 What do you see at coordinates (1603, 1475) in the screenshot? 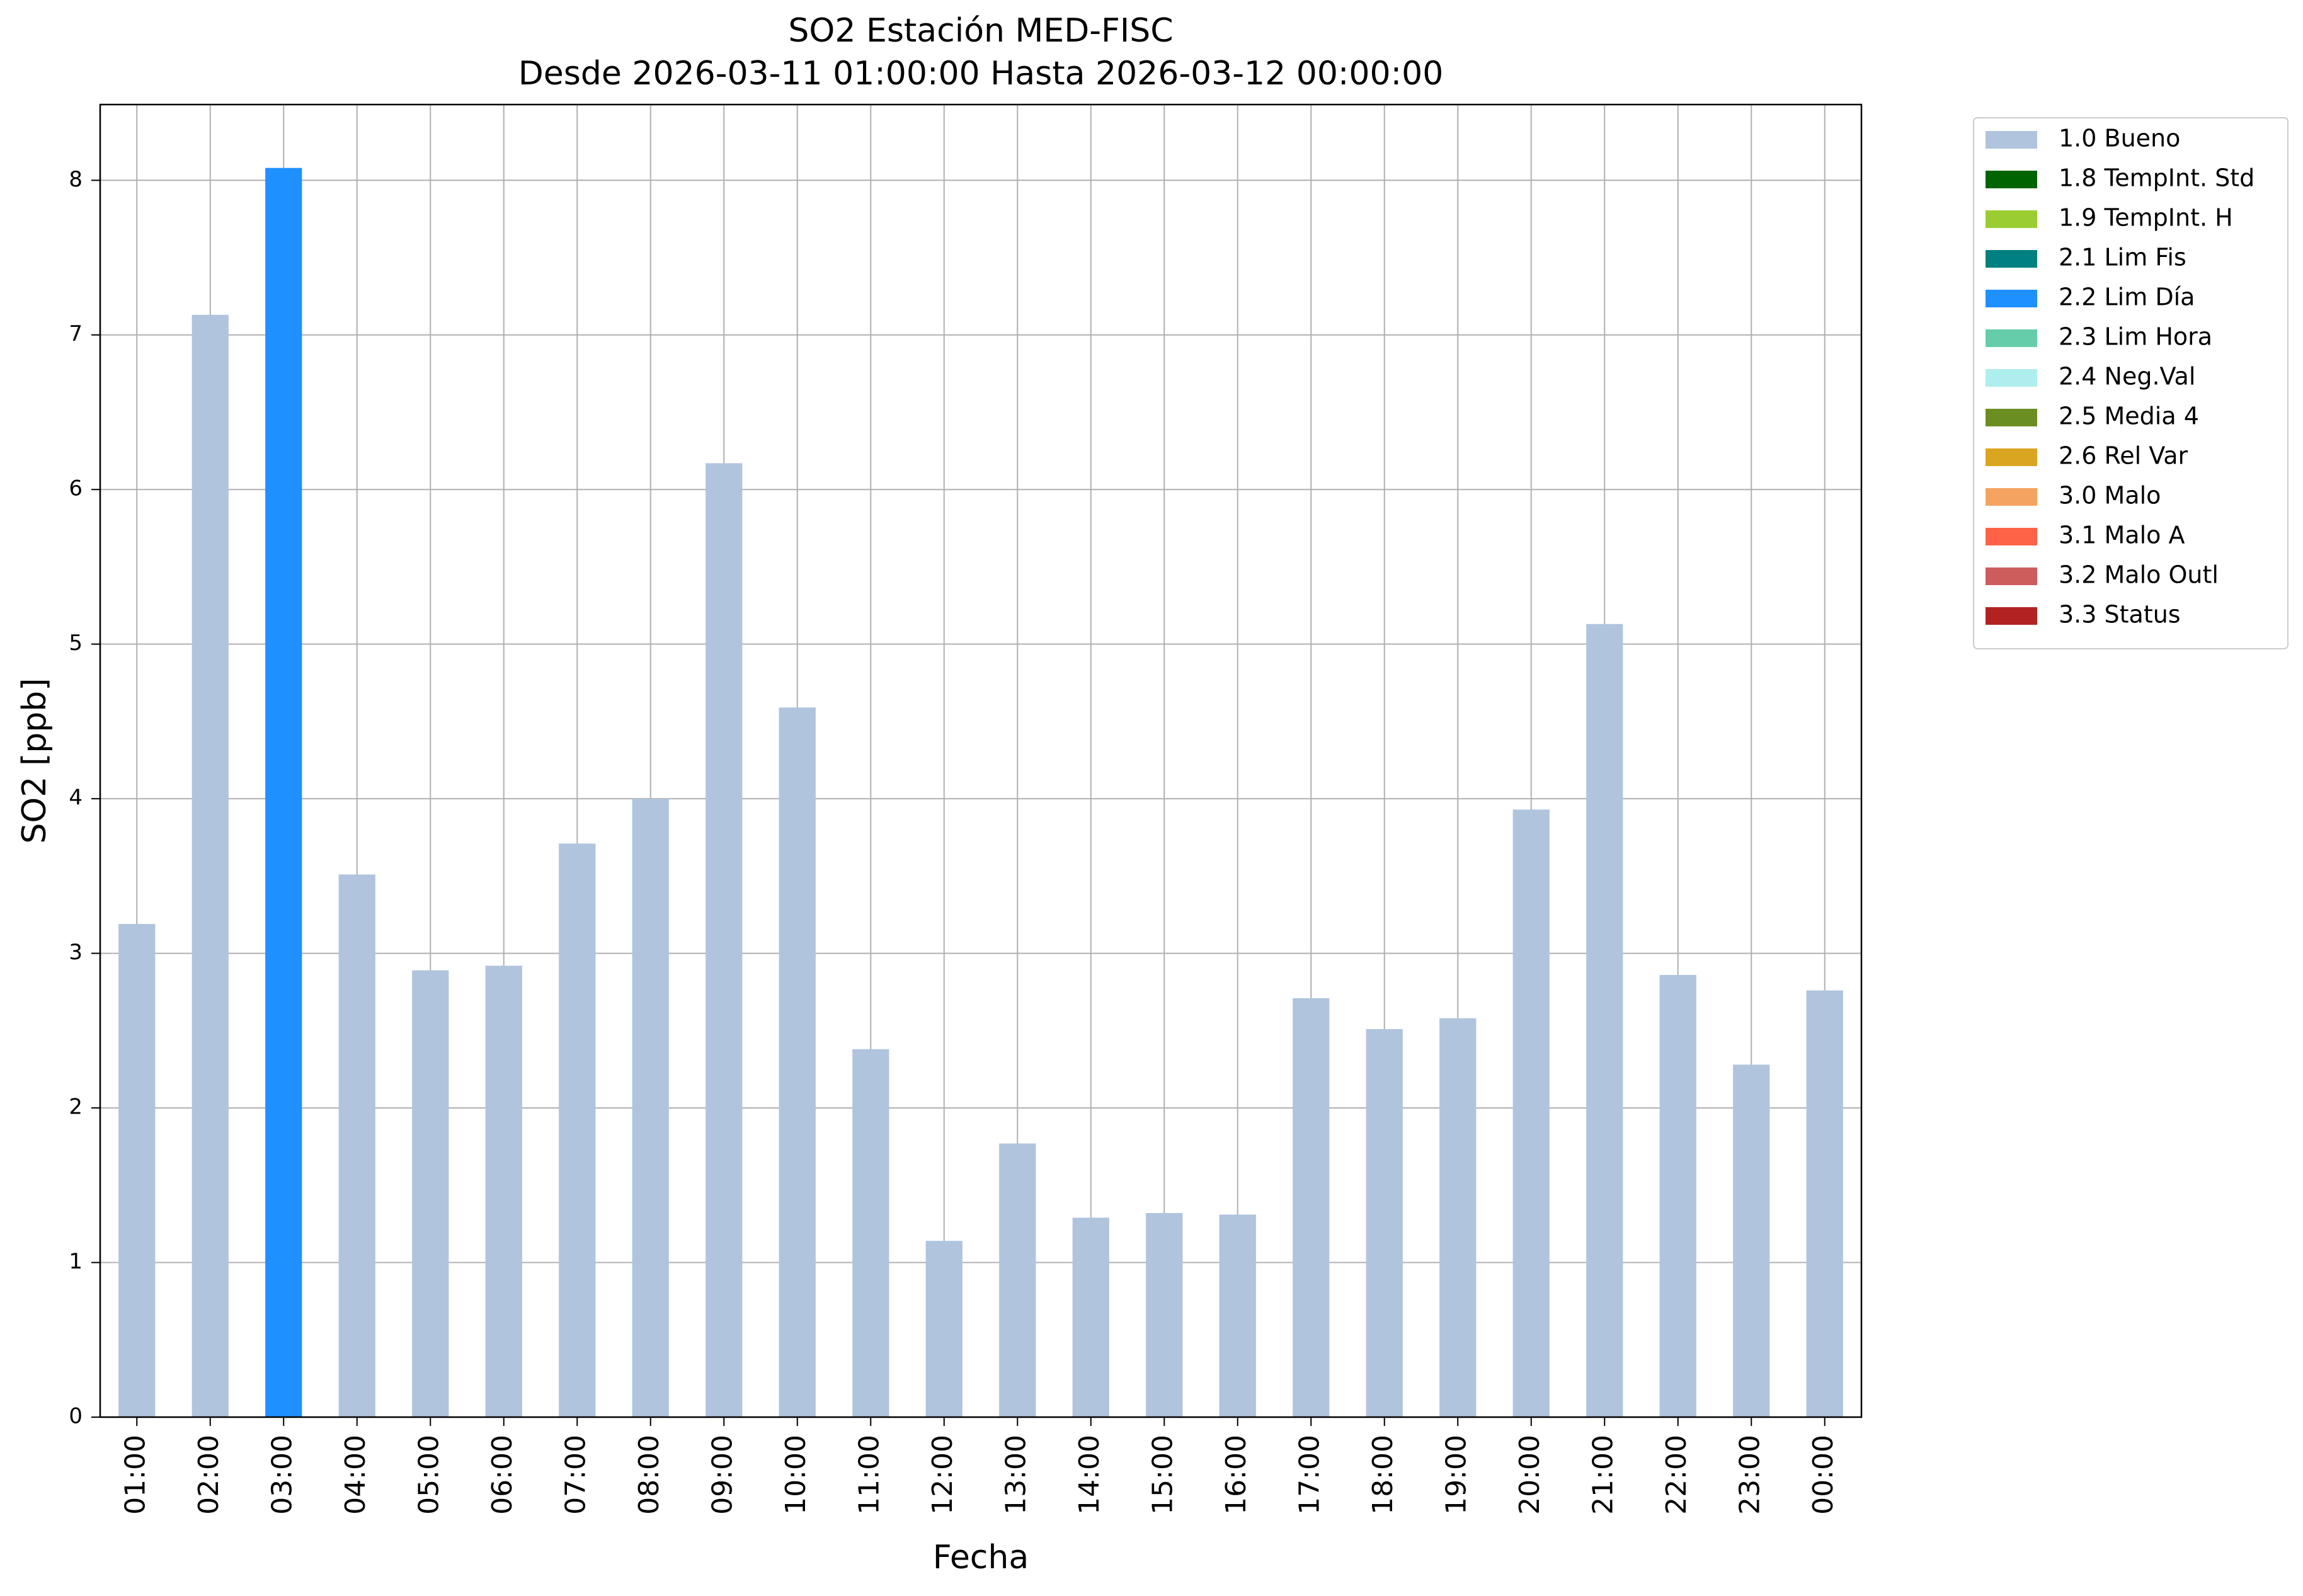
I see `x-tick-label: 21:00` at bounding box center [1603, 1475].